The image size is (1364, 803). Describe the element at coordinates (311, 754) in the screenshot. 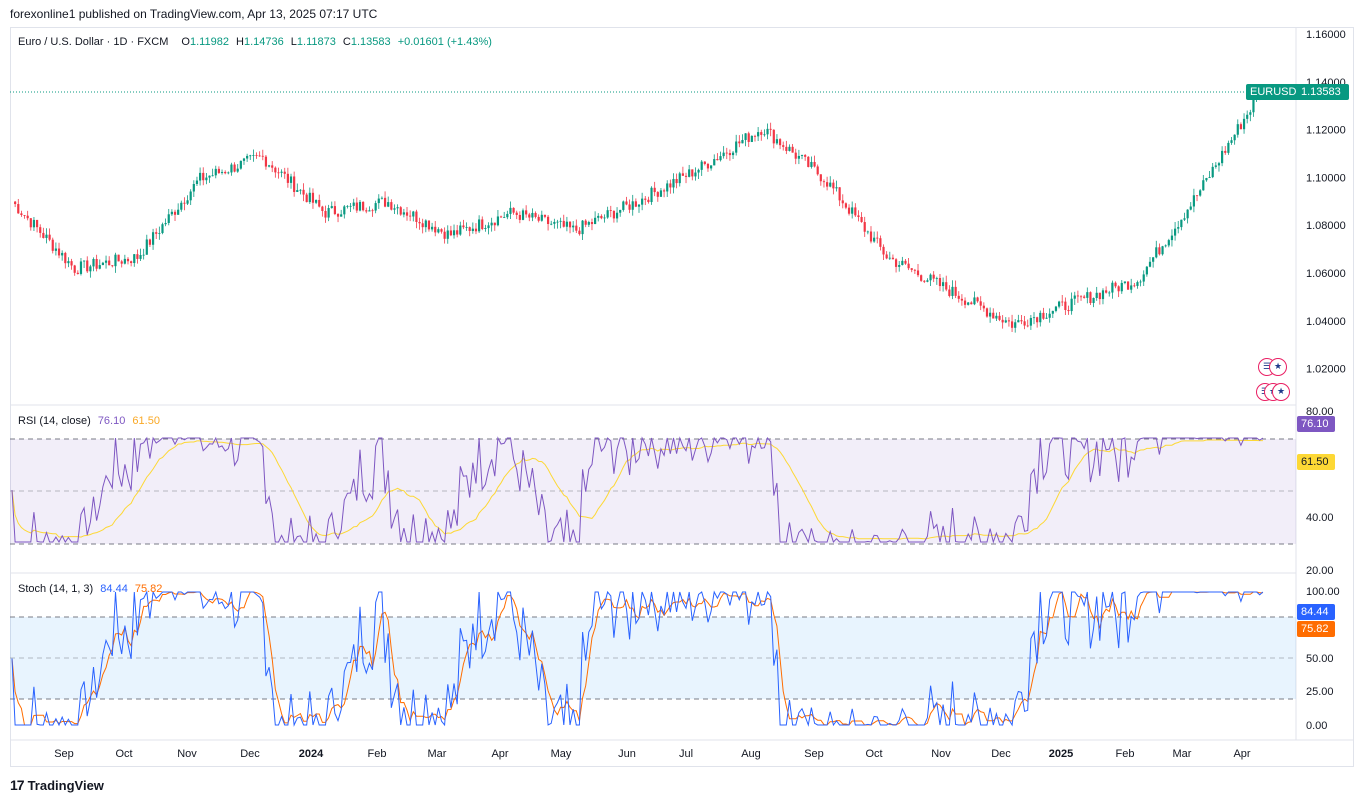

I see `time-axis-label: 2024` at that location.